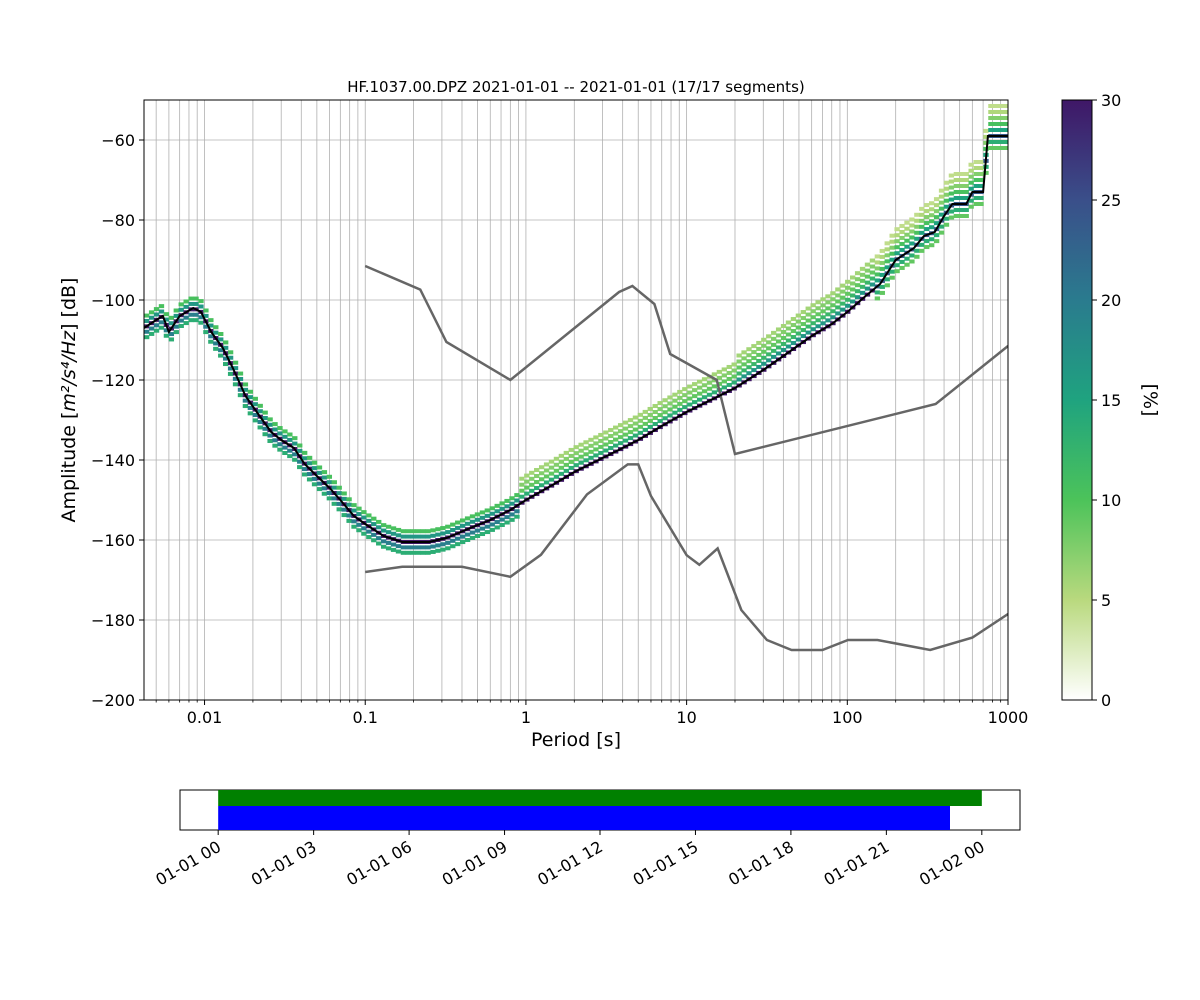 The height and width of the screenshot is (1000, 1200). Describe the element at coordinates (113, 700) in the screenshot. I see `y-tick-label: −200` at that location.